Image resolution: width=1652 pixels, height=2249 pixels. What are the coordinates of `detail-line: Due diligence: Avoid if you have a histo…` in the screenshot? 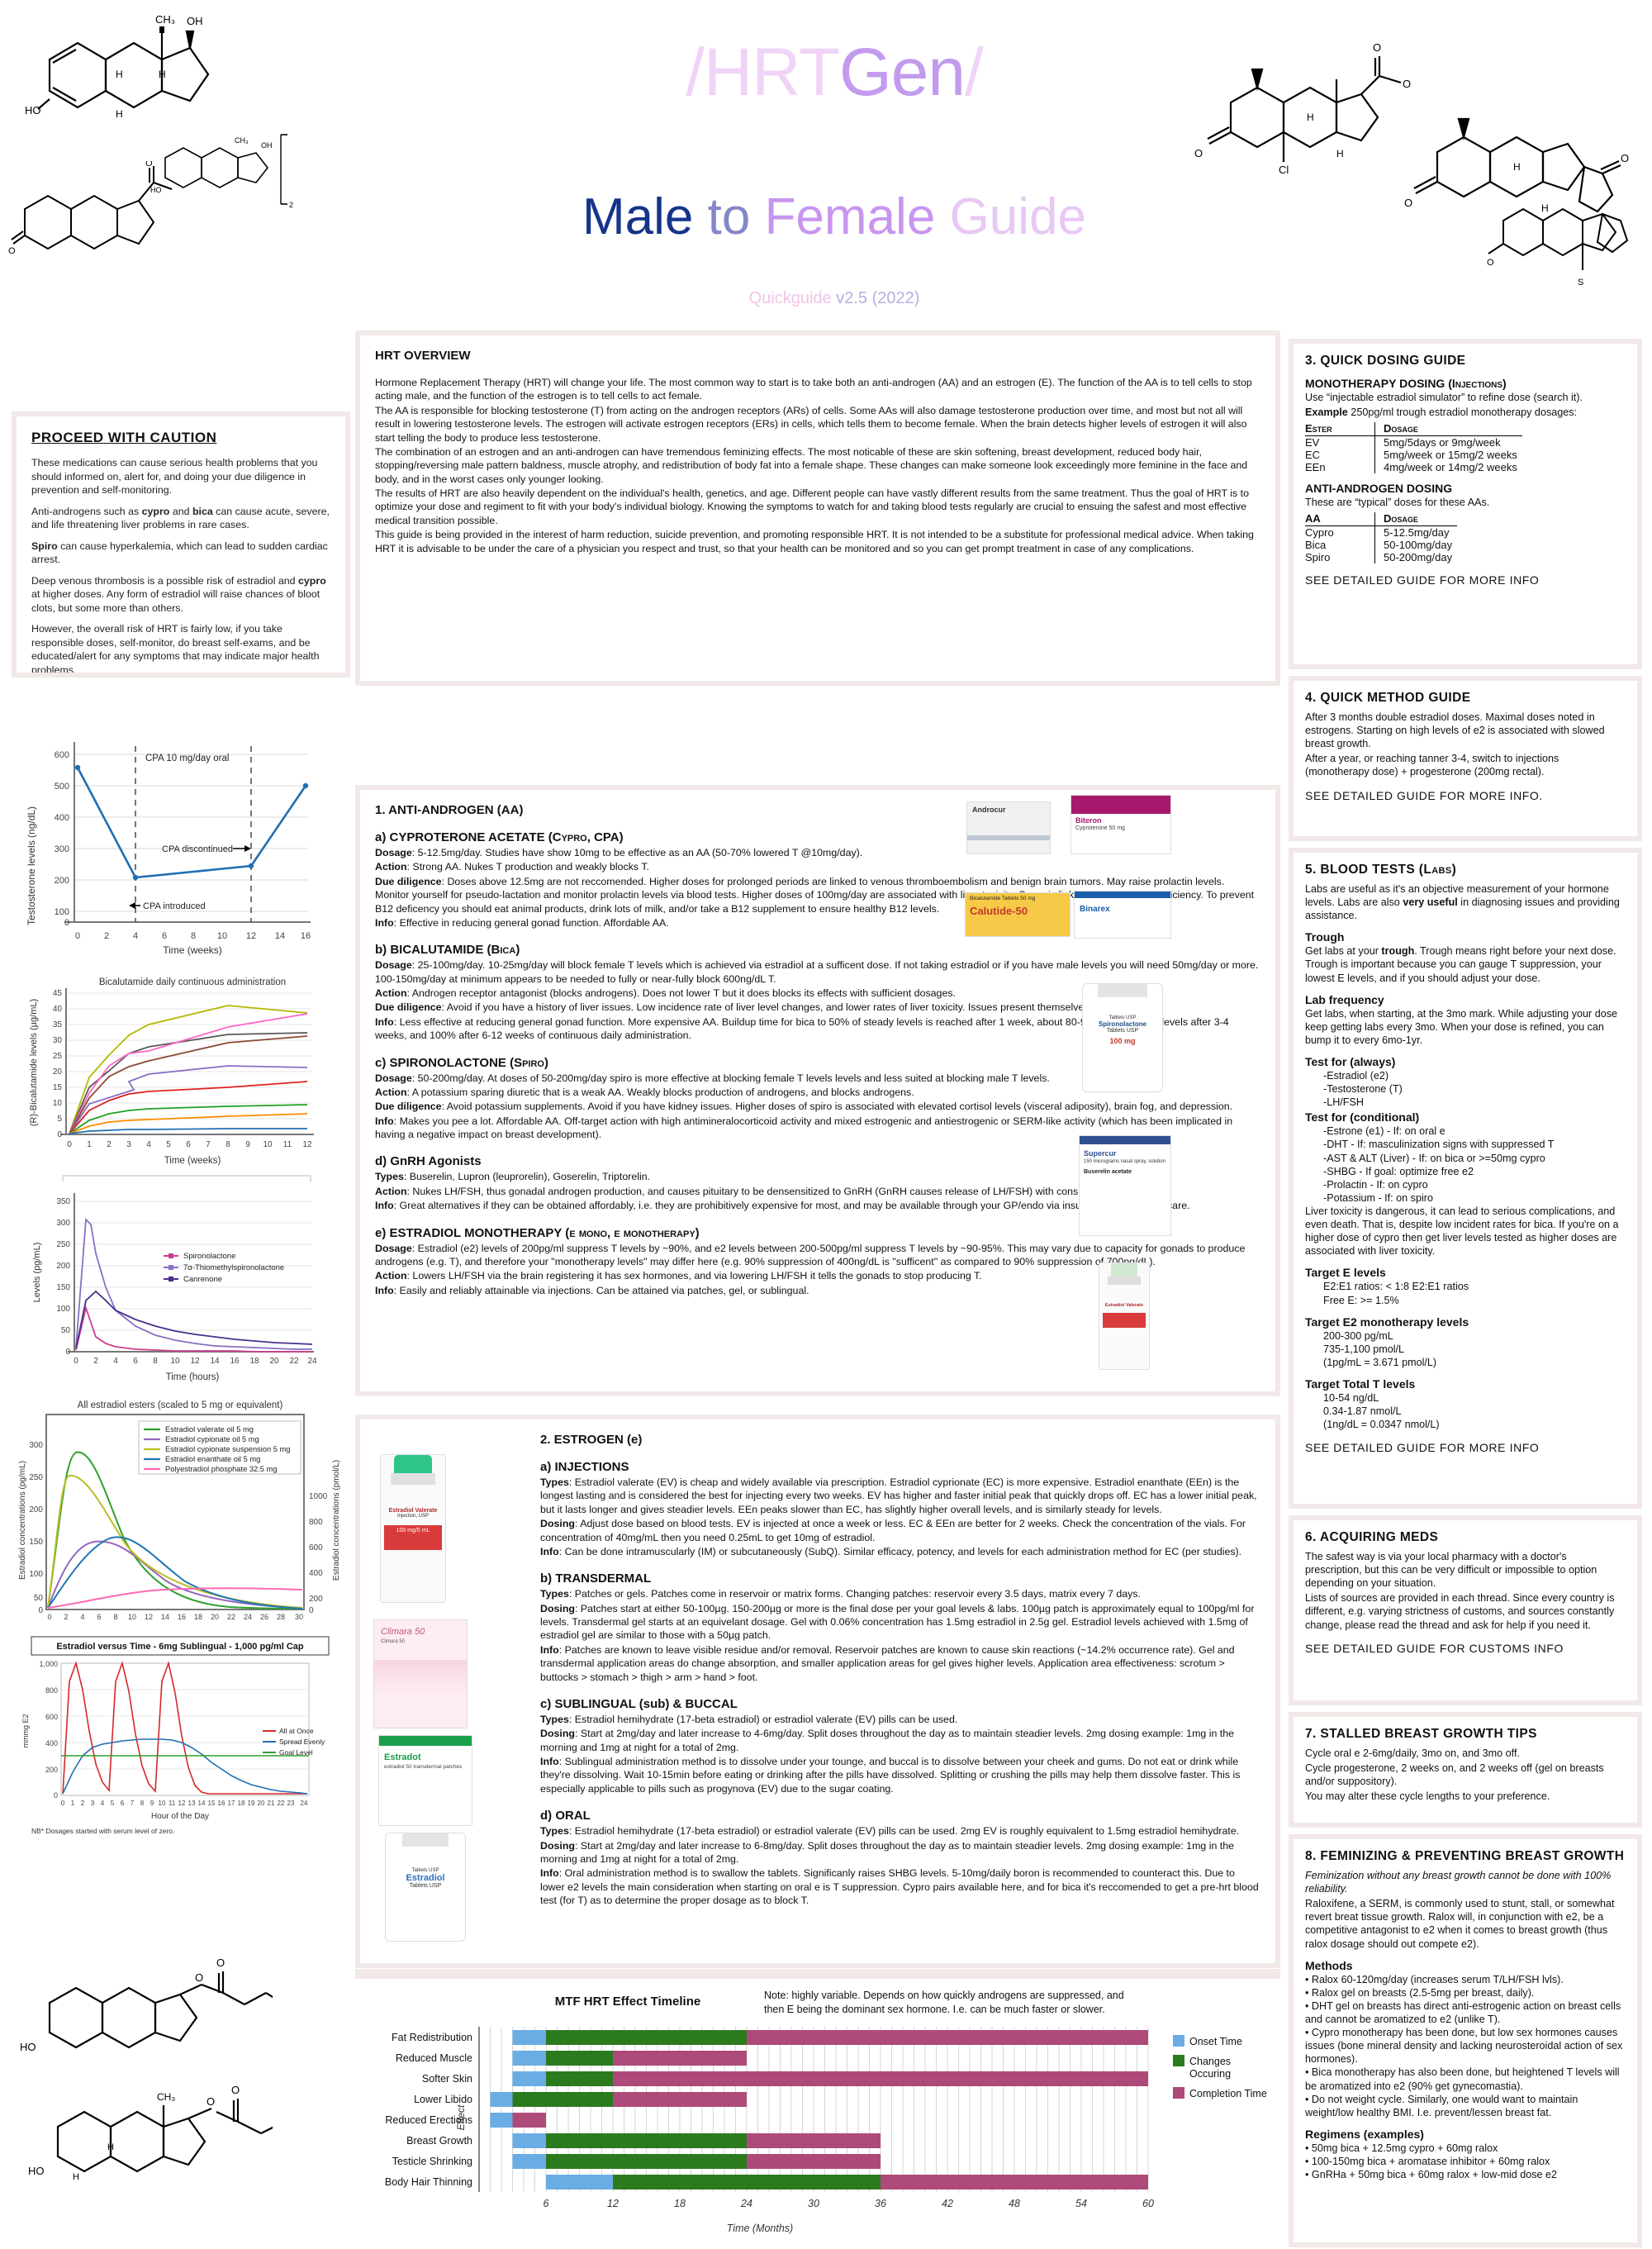 It's located at (765, 1007).